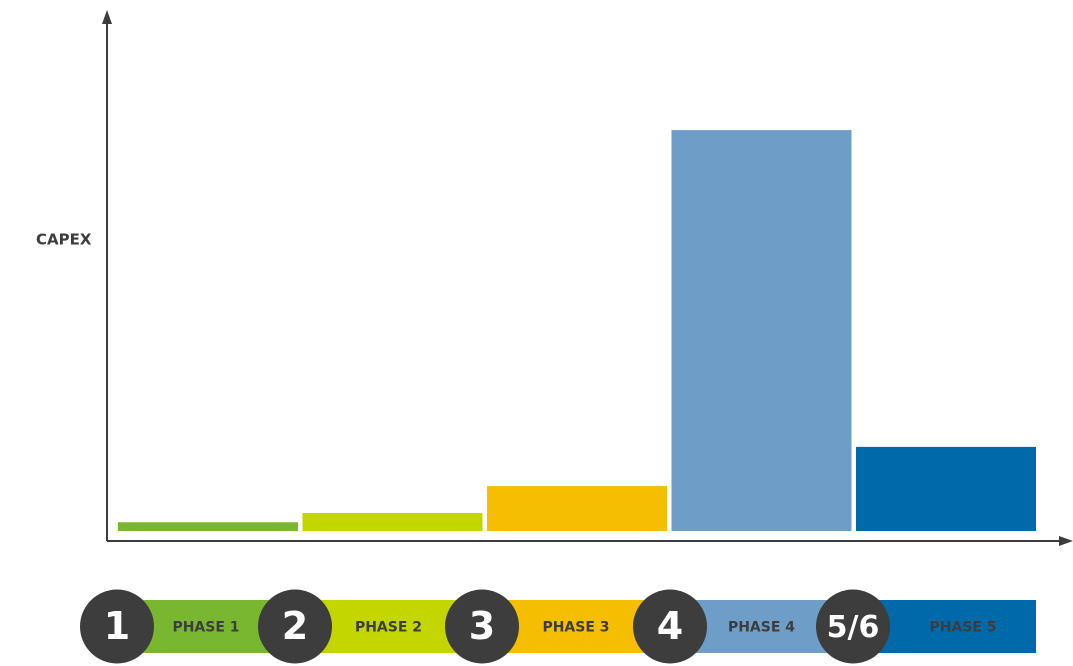  I want to click on phase-number: 2, so click(295, 626).